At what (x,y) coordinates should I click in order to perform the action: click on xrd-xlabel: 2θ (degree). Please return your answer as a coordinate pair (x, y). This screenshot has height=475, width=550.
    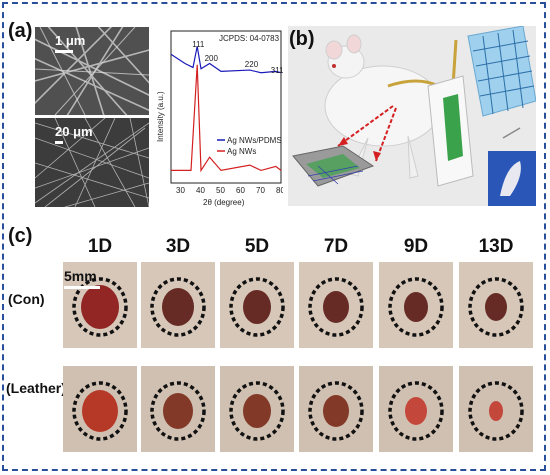
    Looking at the image, I should click on (224, 202).